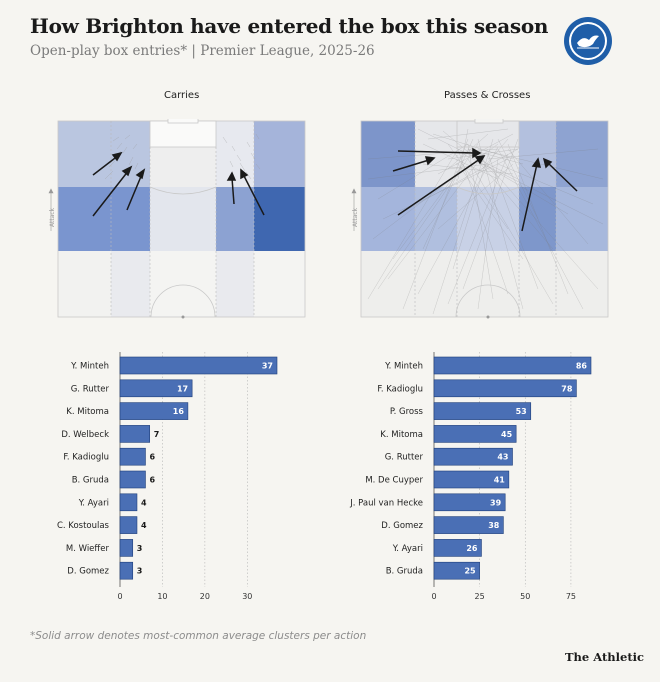 This screenshot has width=660, height=682. Describe the element at coordinates (394, 481) in the screenshot. I see `bar-label: M. De Cuyper` at that location.